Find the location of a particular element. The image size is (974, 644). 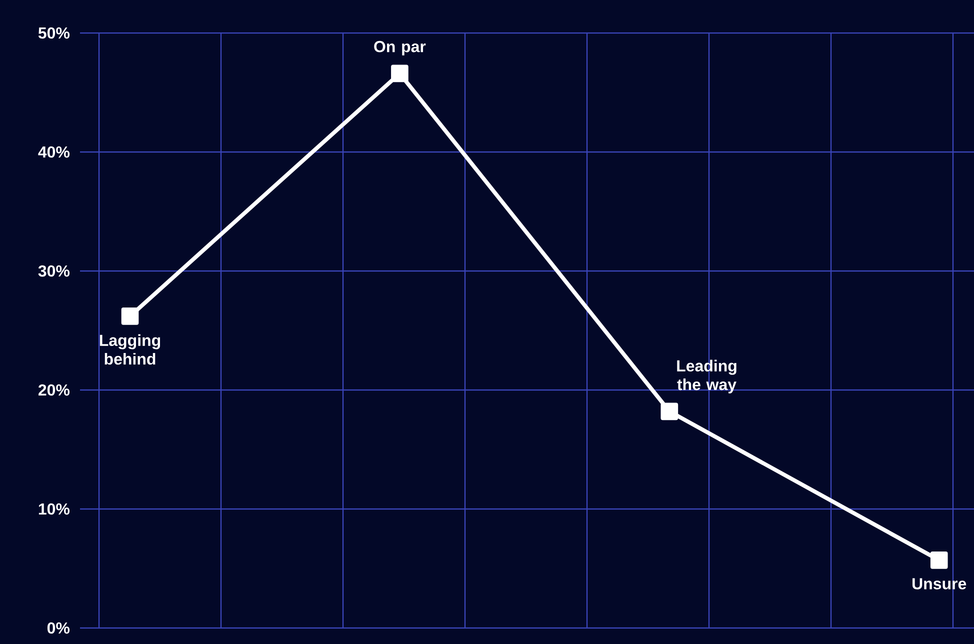

y-tick-label: 0% is located at coordinates (58, 628).